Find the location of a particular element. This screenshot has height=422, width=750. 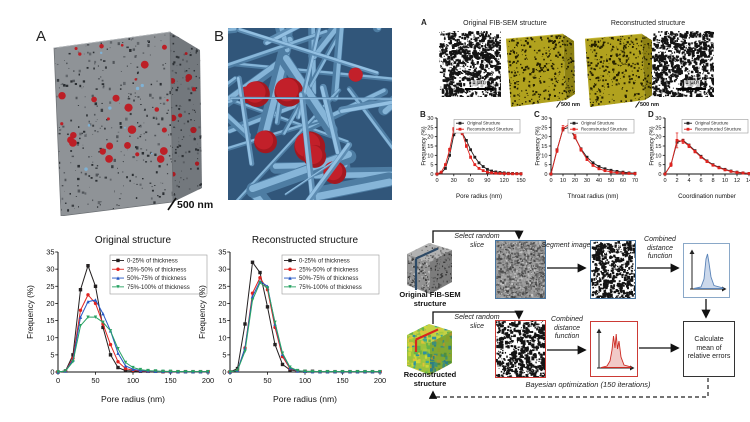

blue-distribution-plot-icon is located at coordinates (708, 270).